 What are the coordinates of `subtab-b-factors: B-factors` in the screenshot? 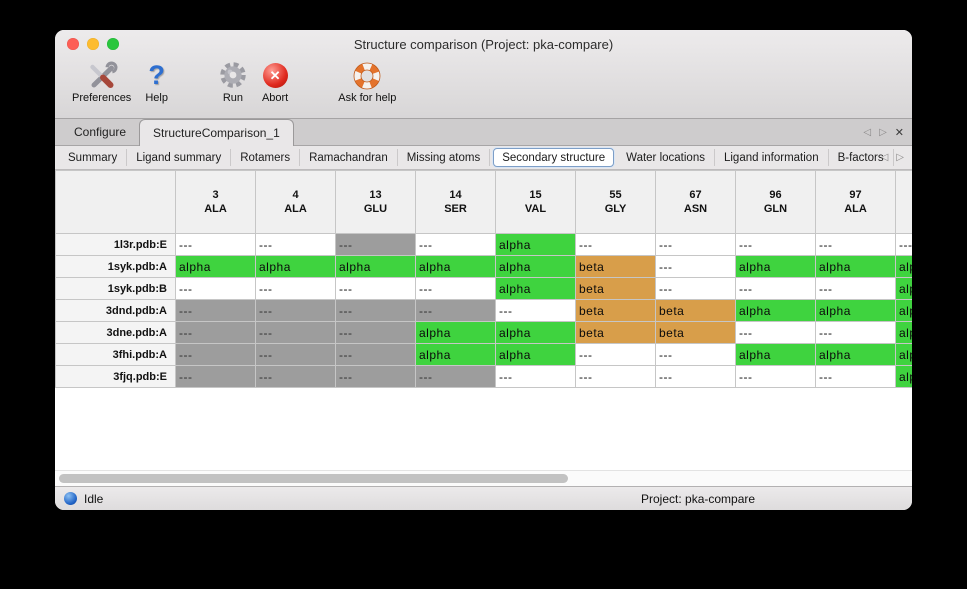 It's located at (861, 157).